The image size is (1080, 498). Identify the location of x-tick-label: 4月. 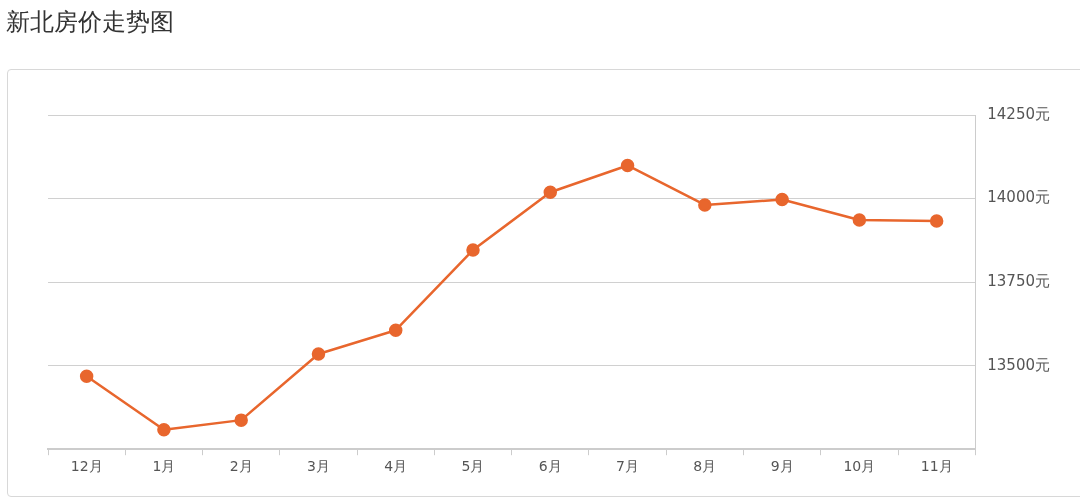
(396, 466).